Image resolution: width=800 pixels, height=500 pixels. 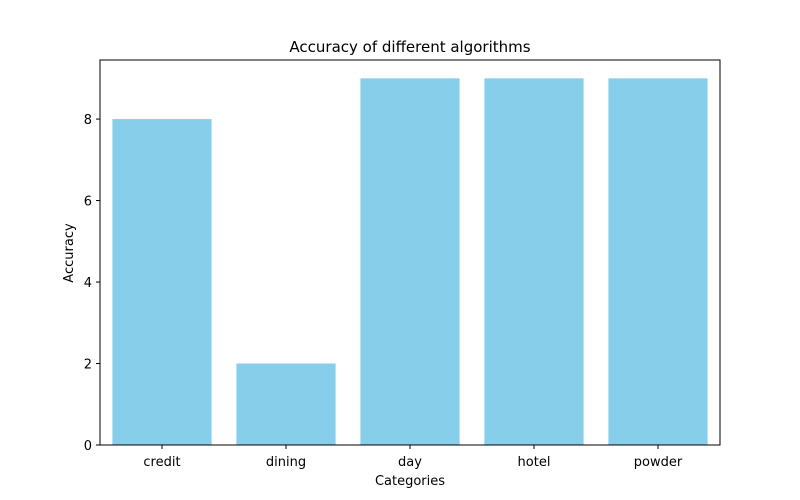 I want to click on x-tick-label: powder, so click(x=658, y=462).